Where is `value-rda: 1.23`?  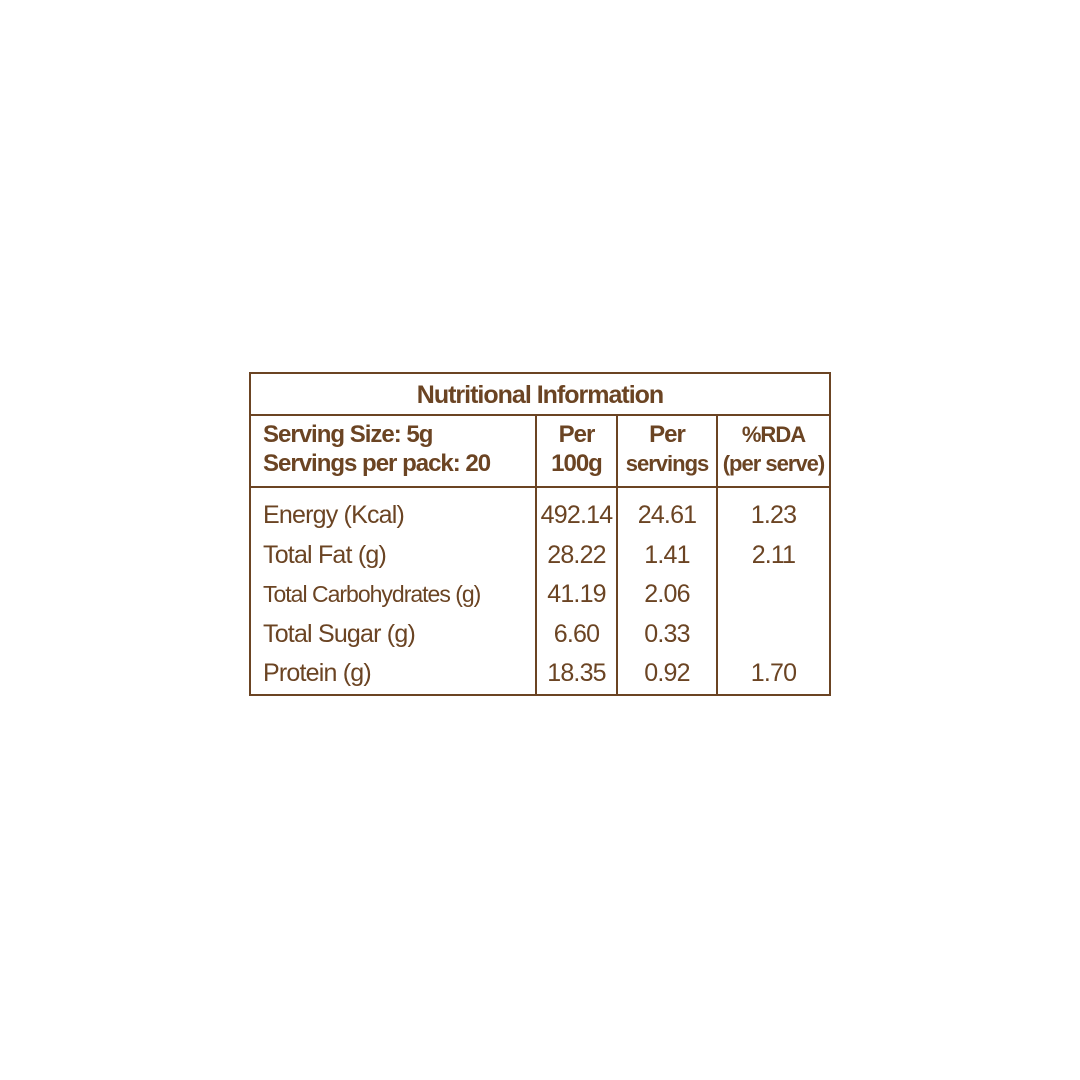 value-rda: 1.23 is located at coordinates (773, 515).